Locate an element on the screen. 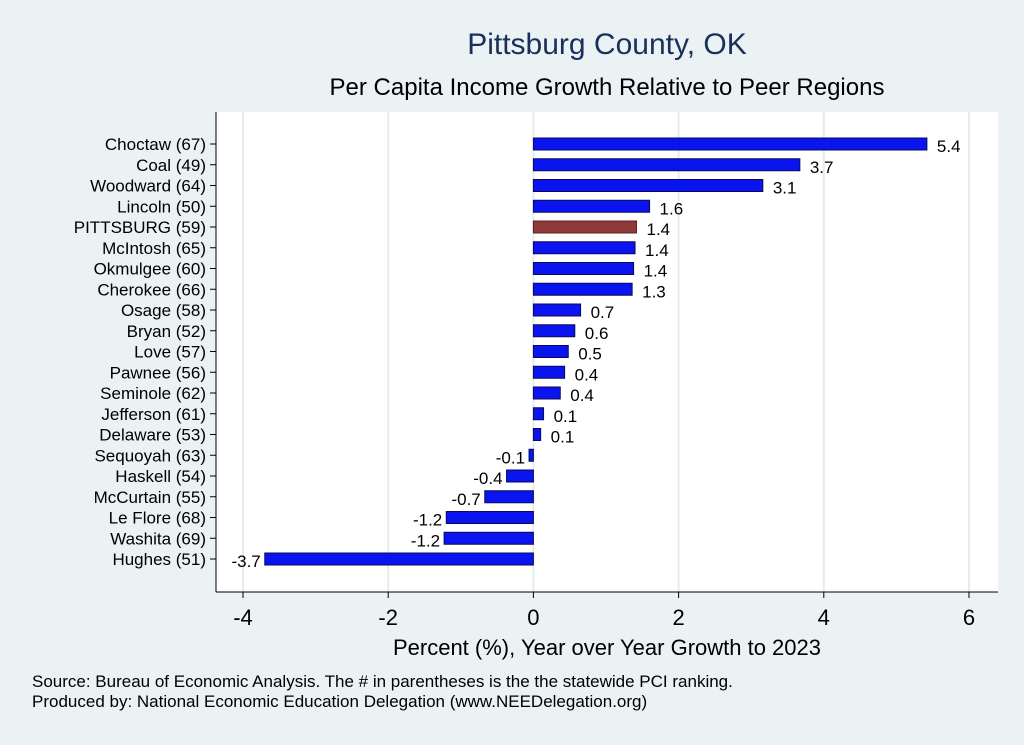 The width and height of the screenshot is (1024, 745). category-label: McCurtain (55) is located at coordinates (150, 497).